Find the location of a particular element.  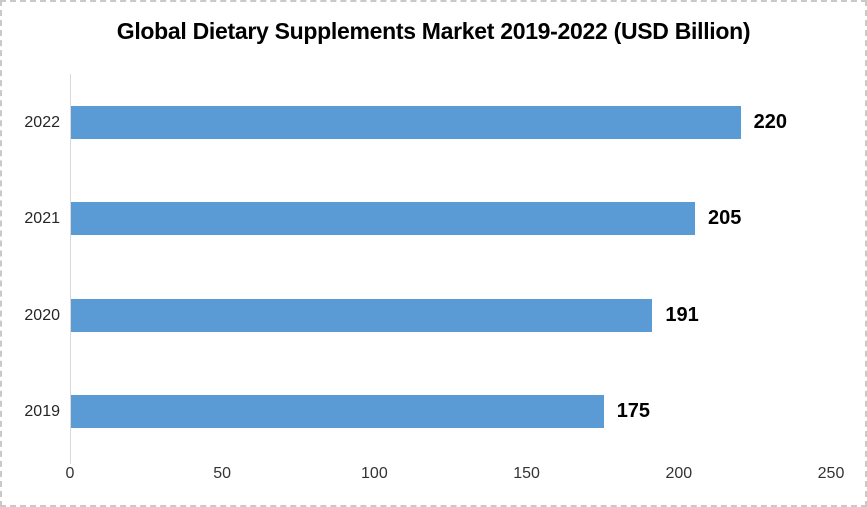

value-label: 205 is located at coordinates (725, 218).